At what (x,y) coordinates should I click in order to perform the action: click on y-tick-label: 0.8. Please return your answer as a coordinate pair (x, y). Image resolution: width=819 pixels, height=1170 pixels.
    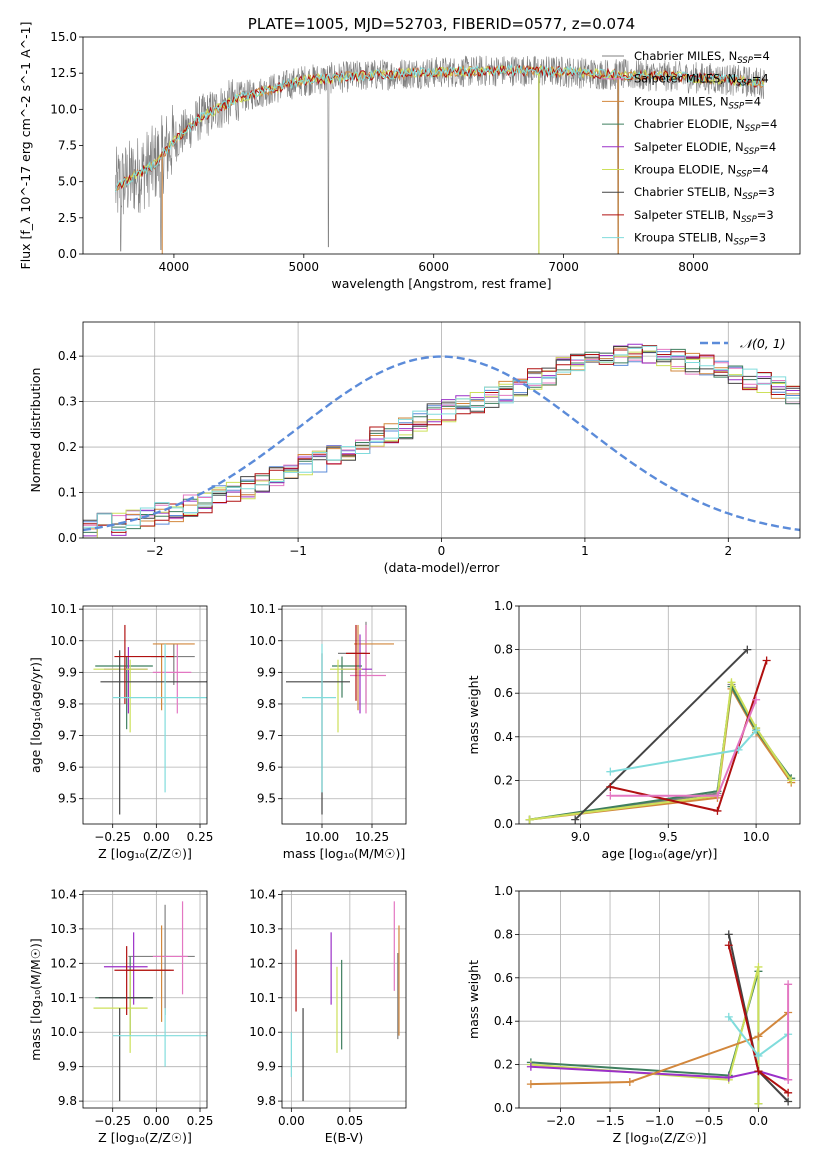
    Looking at the image, I should click on (503, 650).